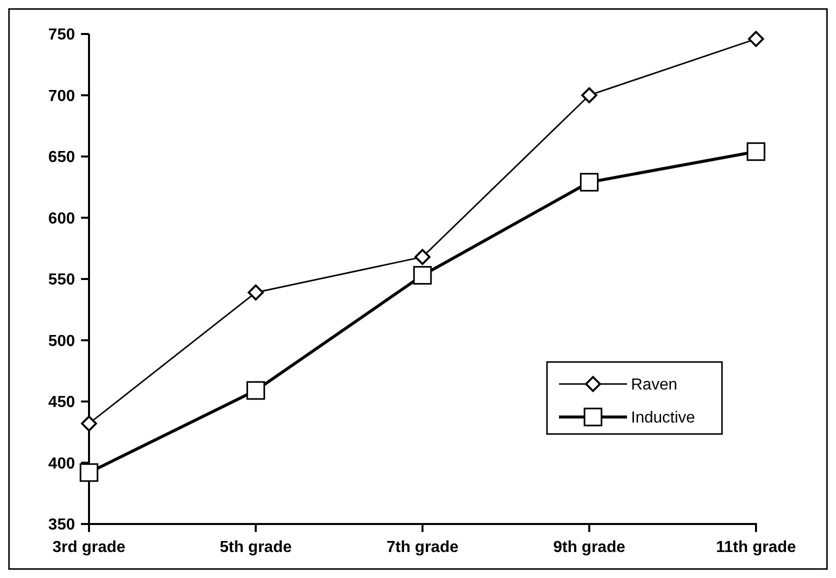 This screenshot has height=578, width=836. Describe the element at coordinates (62, 341) in the screenshot. I see `y-tick-label: 500` at that location.